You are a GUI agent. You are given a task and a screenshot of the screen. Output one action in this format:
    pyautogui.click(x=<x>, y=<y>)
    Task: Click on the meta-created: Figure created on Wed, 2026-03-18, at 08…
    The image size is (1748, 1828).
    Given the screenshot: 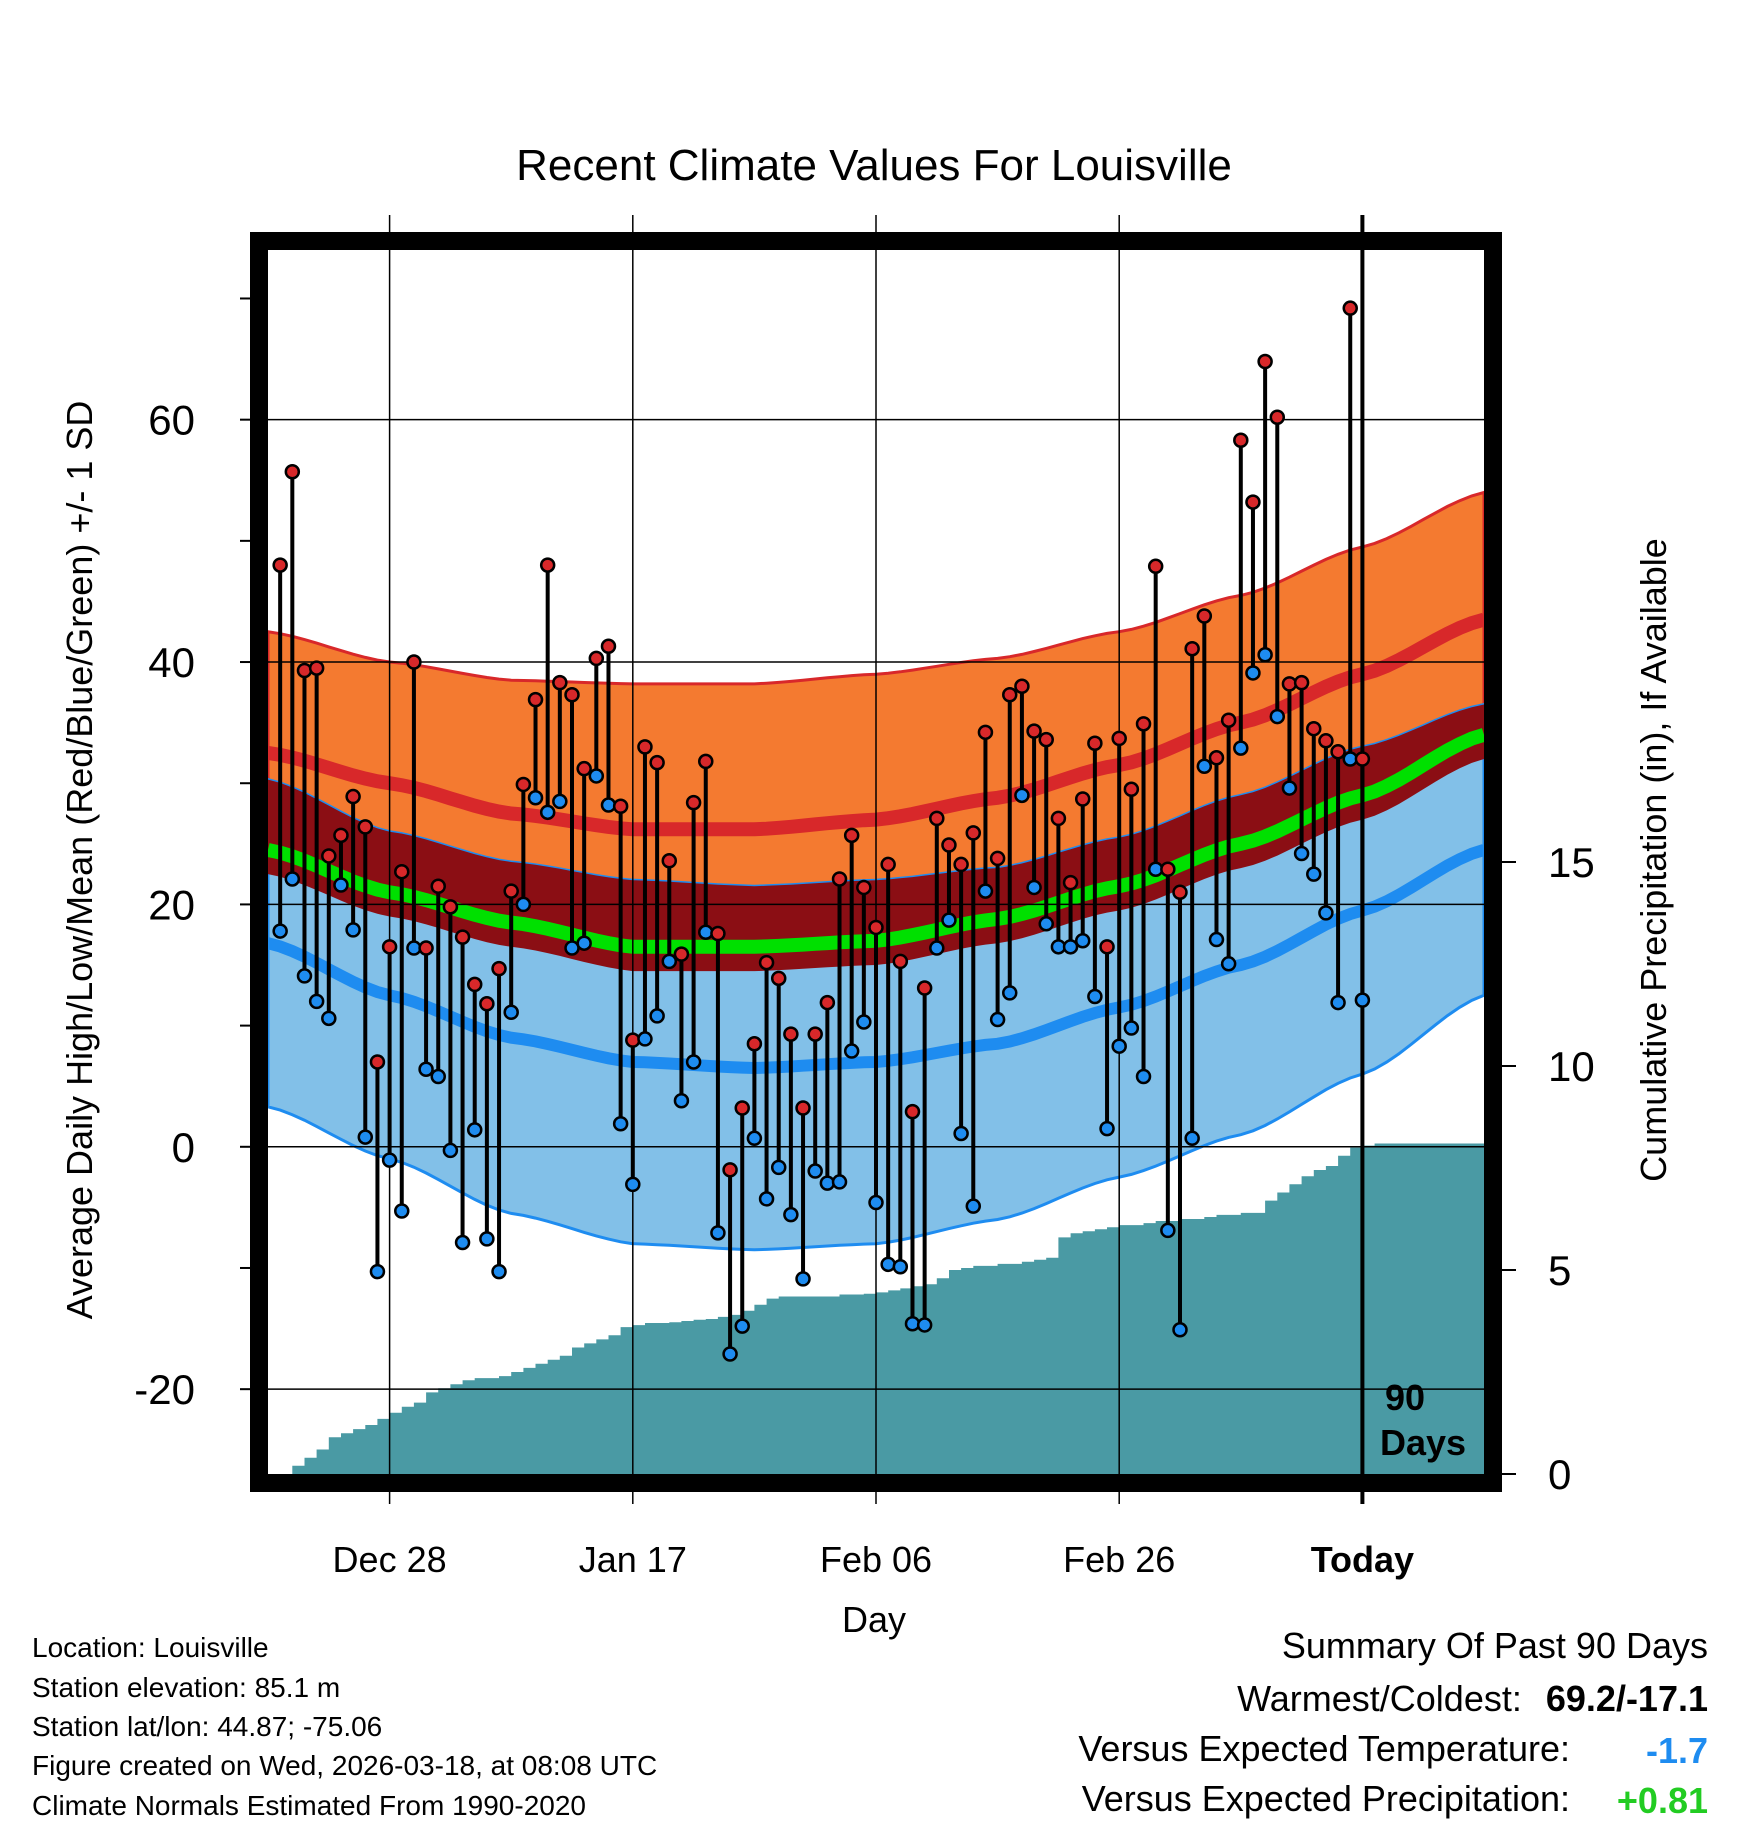 What is the action you would take?
    pyautogui.click(x=345, y=1765)
    